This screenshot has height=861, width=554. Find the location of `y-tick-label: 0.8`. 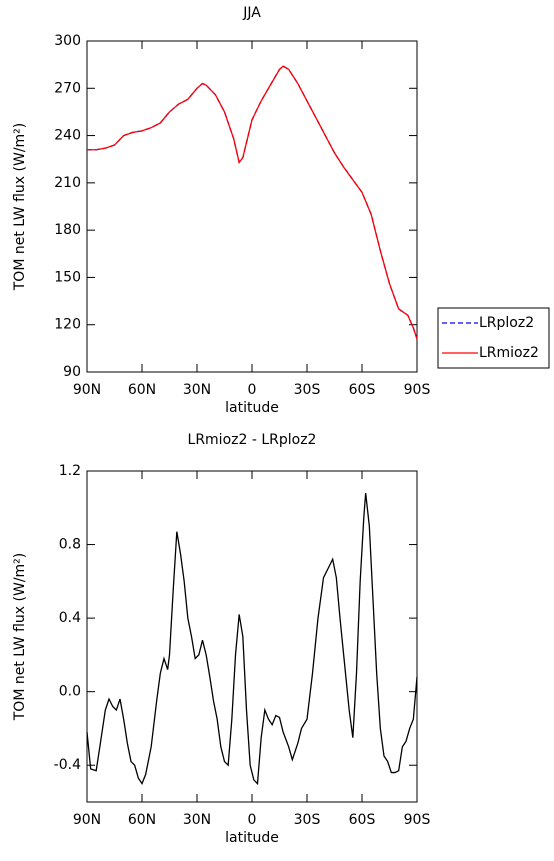

y-tick-label: 0.8 is located at coordinates (70, 545).